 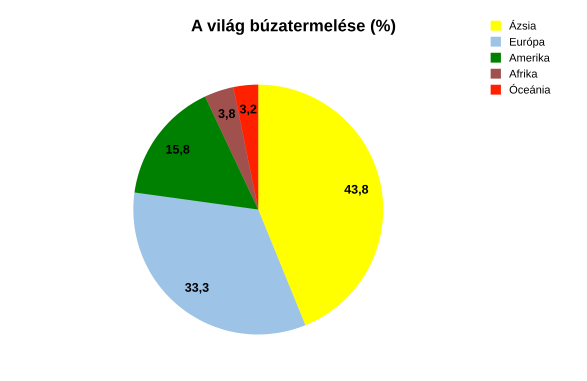 What do you see at coordinates (197, 288) in the screenshot?
I see `data-label: 33,3` at bounding box center [197, 288].